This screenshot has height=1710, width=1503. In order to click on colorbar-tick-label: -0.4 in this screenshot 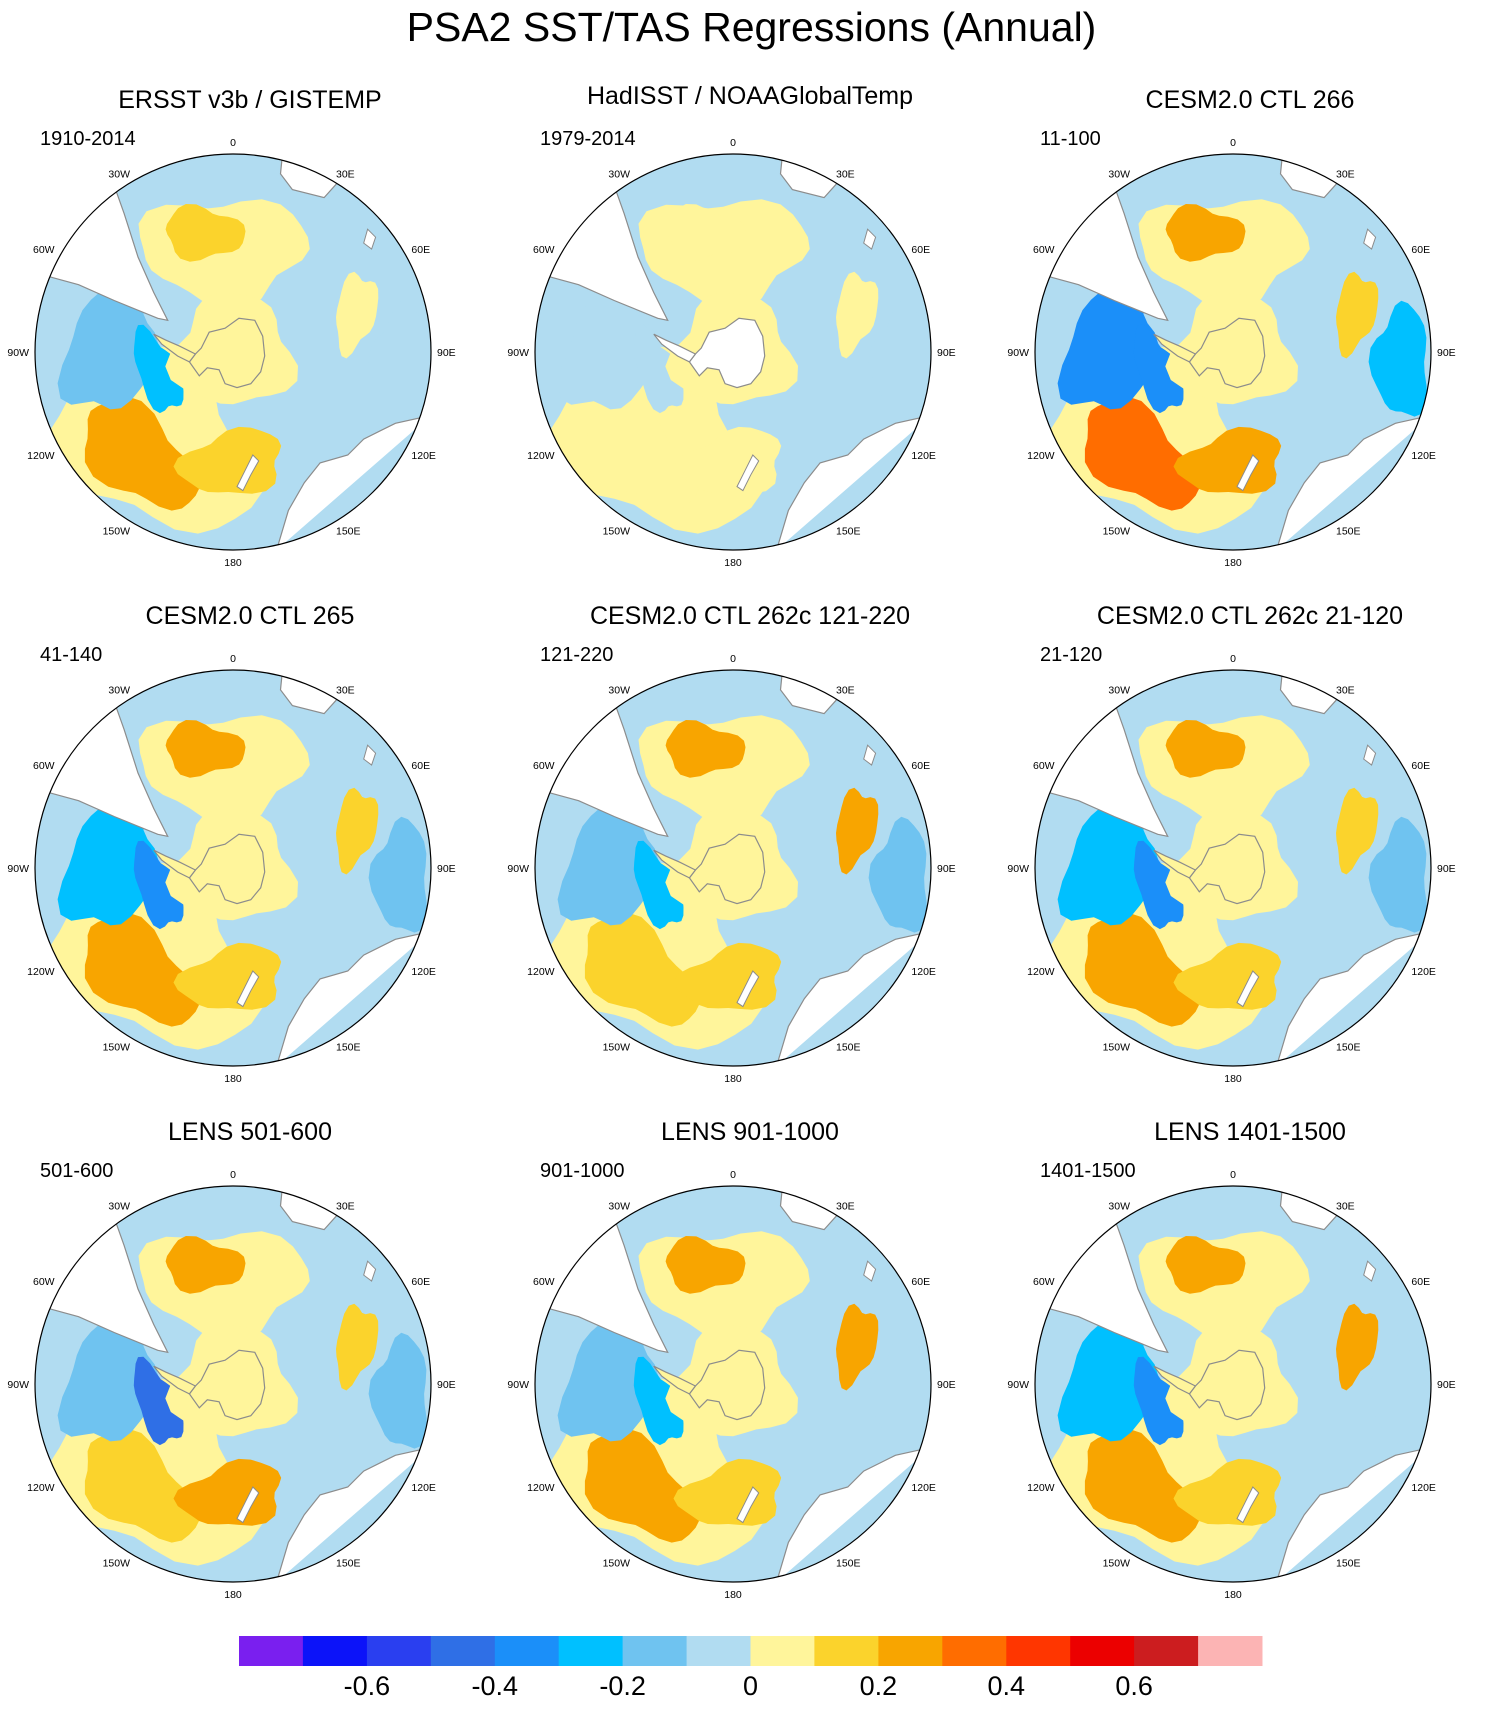, I will do `click(495, 1686)`.